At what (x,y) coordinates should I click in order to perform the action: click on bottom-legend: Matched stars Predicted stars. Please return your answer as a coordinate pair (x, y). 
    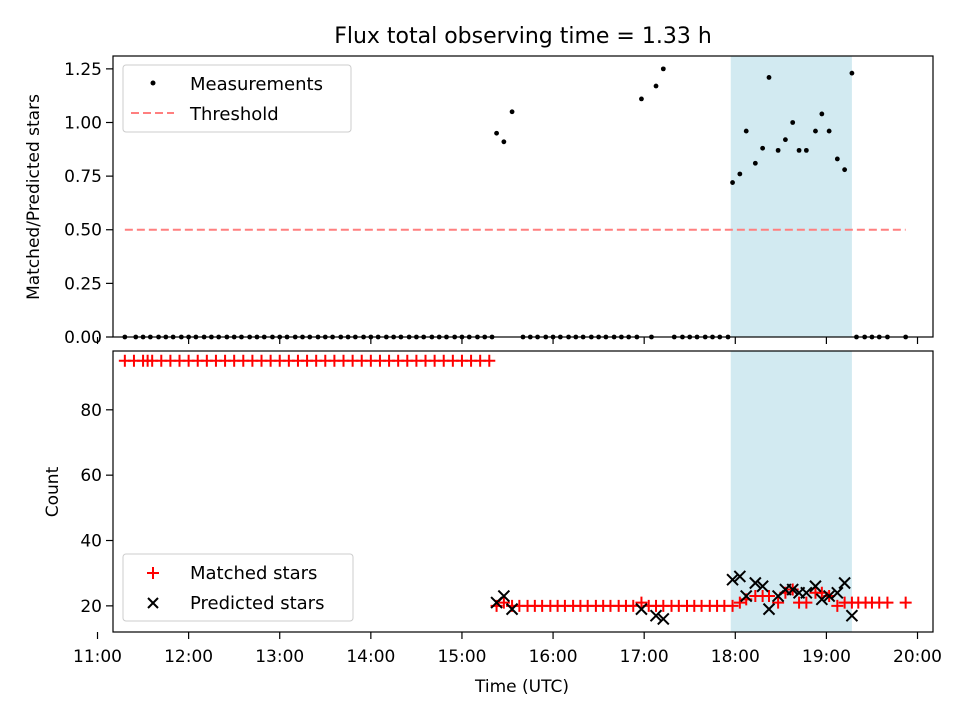
    Looking at the image, I should click on (238, 587).